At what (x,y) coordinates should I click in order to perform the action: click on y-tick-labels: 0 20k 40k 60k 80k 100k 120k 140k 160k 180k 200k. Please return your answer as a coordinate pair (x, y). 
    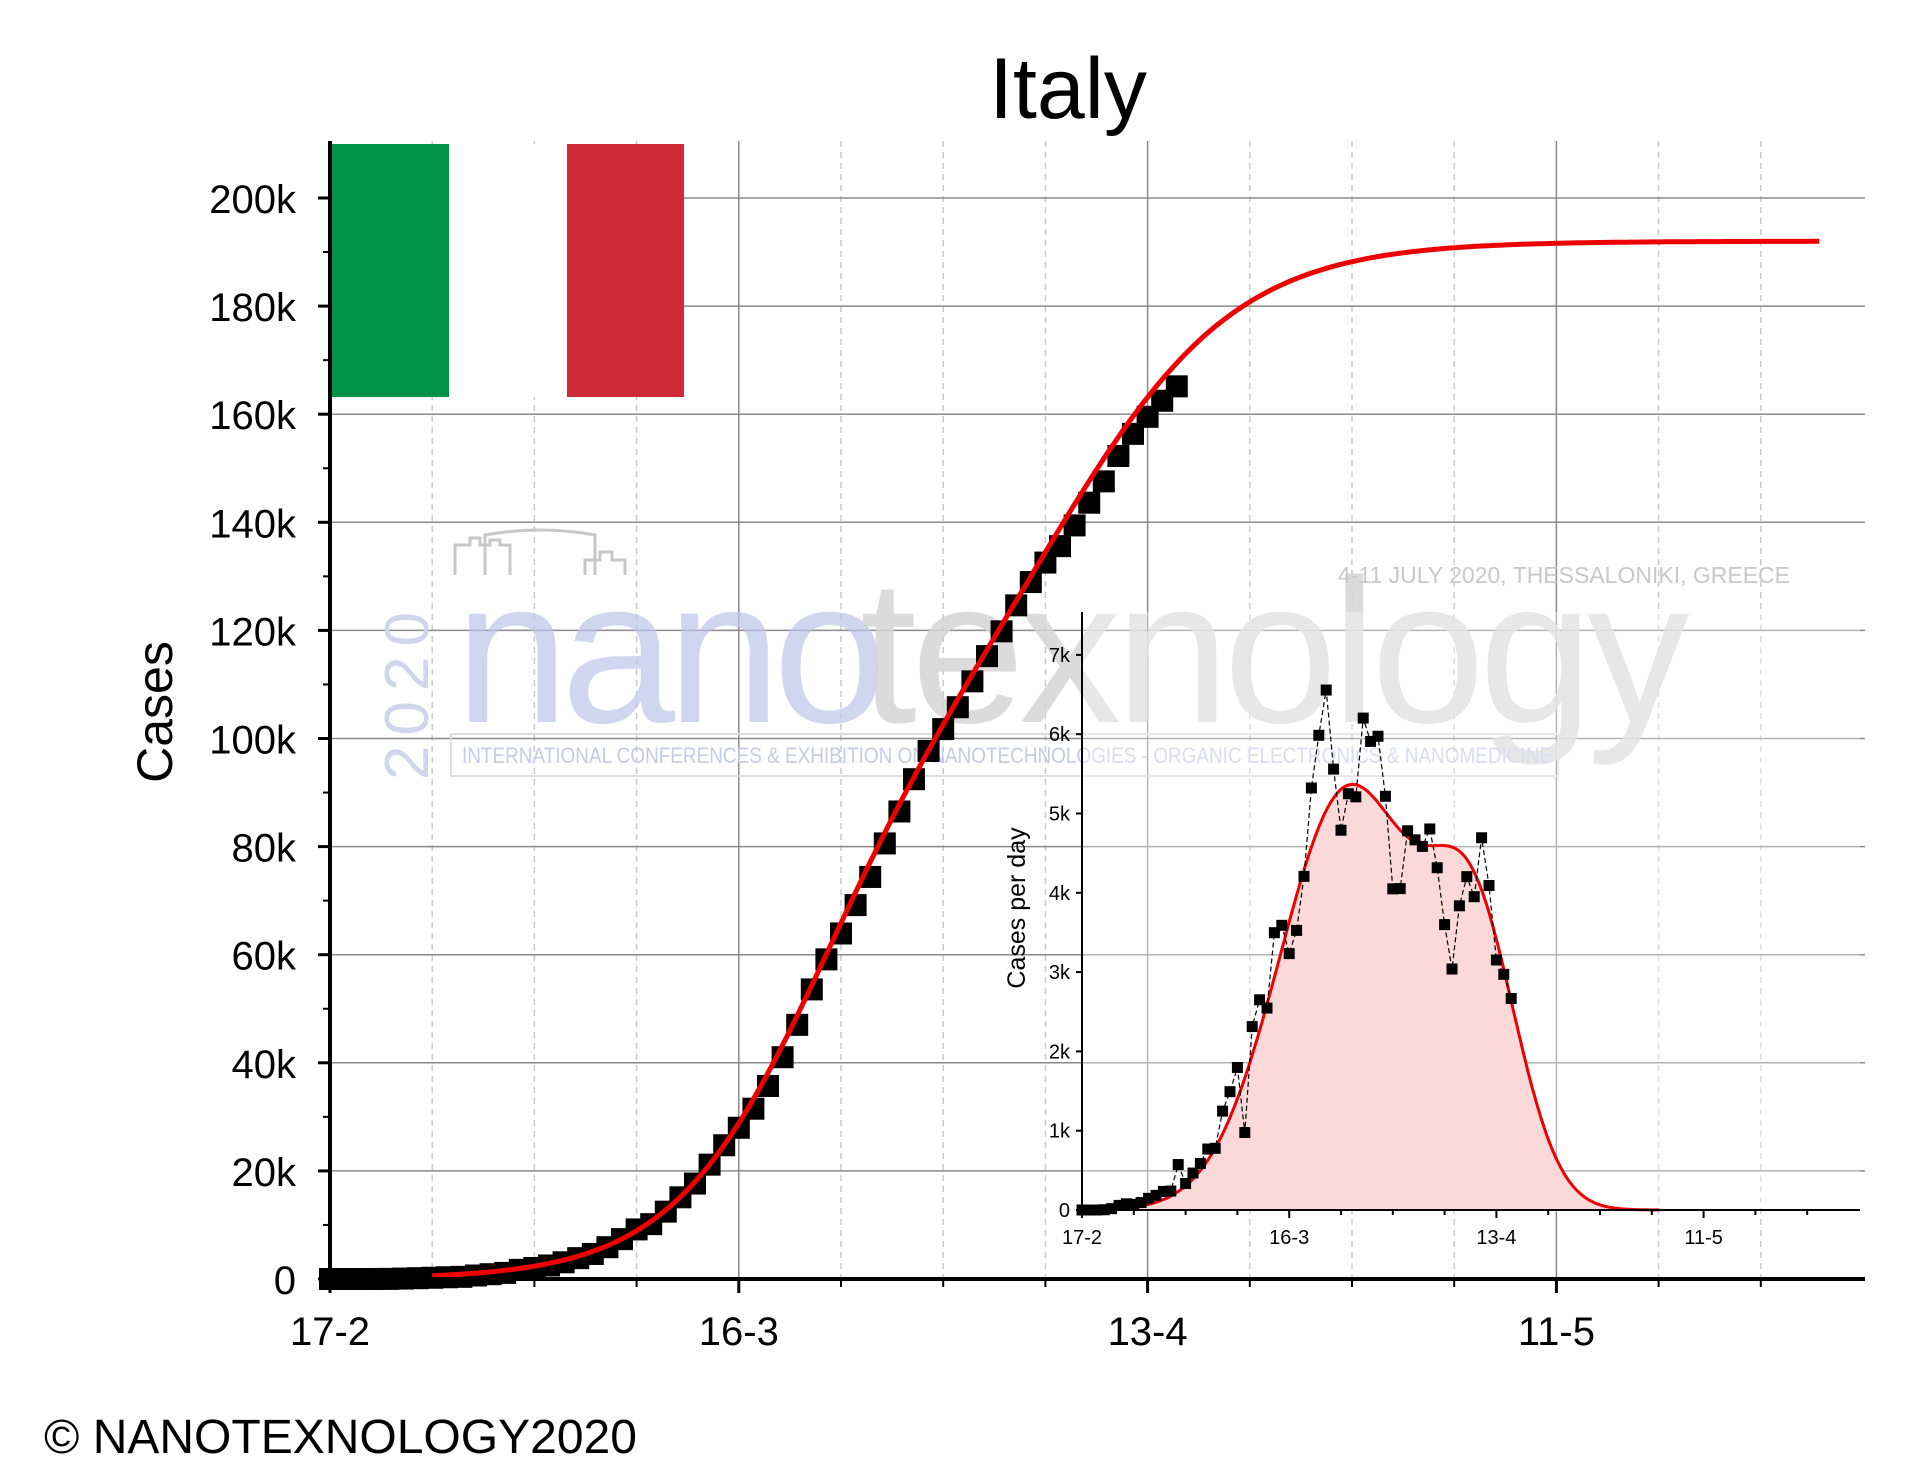
    Looking at the image, I should click on (269, 740).